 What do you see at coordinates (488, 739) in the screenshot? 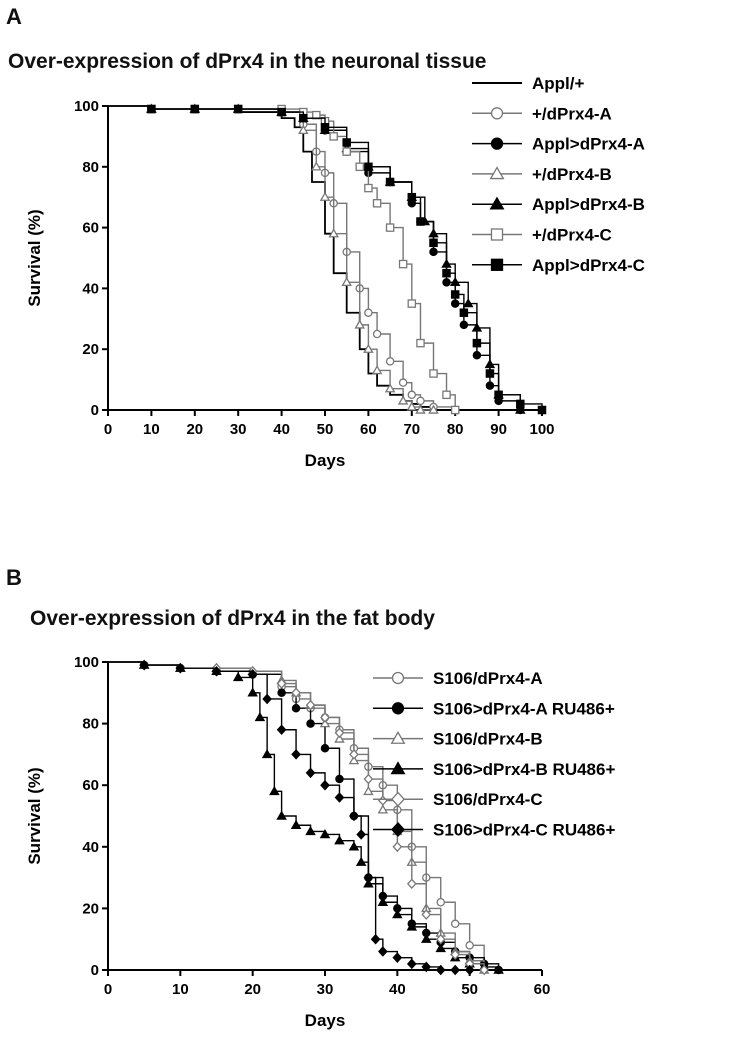
I see `legend-label: S106/dPrx4-B` at bounding box center [488, 739].